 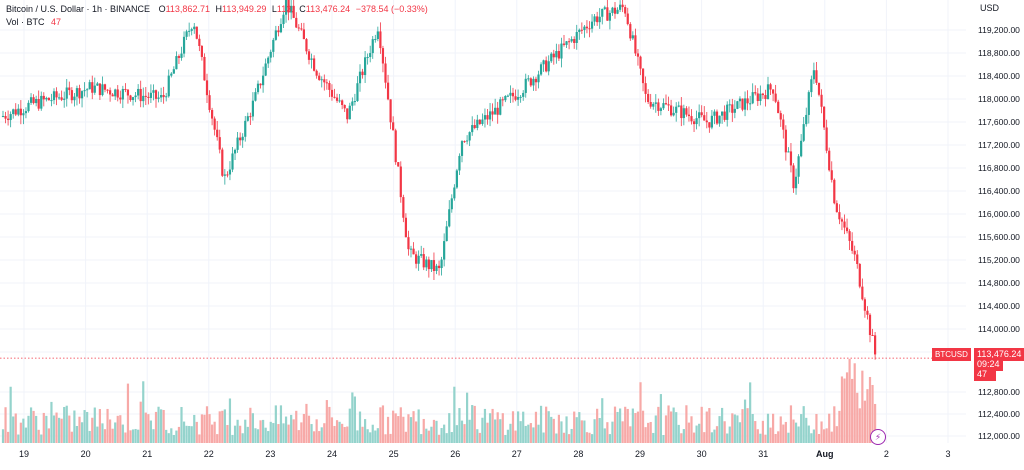 I want to click on currency-unit: USD, so click(x=990, y=8).